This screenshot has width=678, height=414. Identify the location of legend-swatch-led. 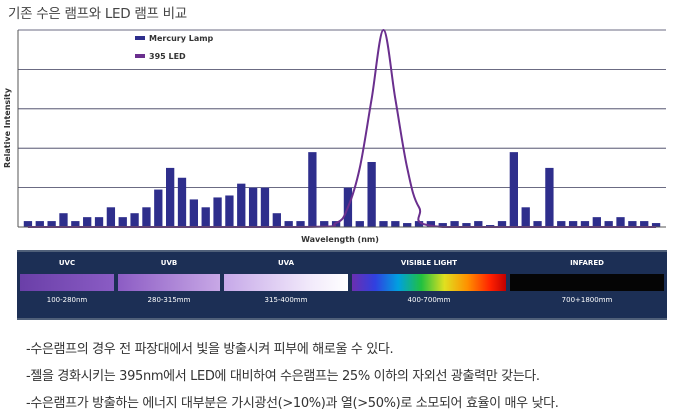
(140, 56).